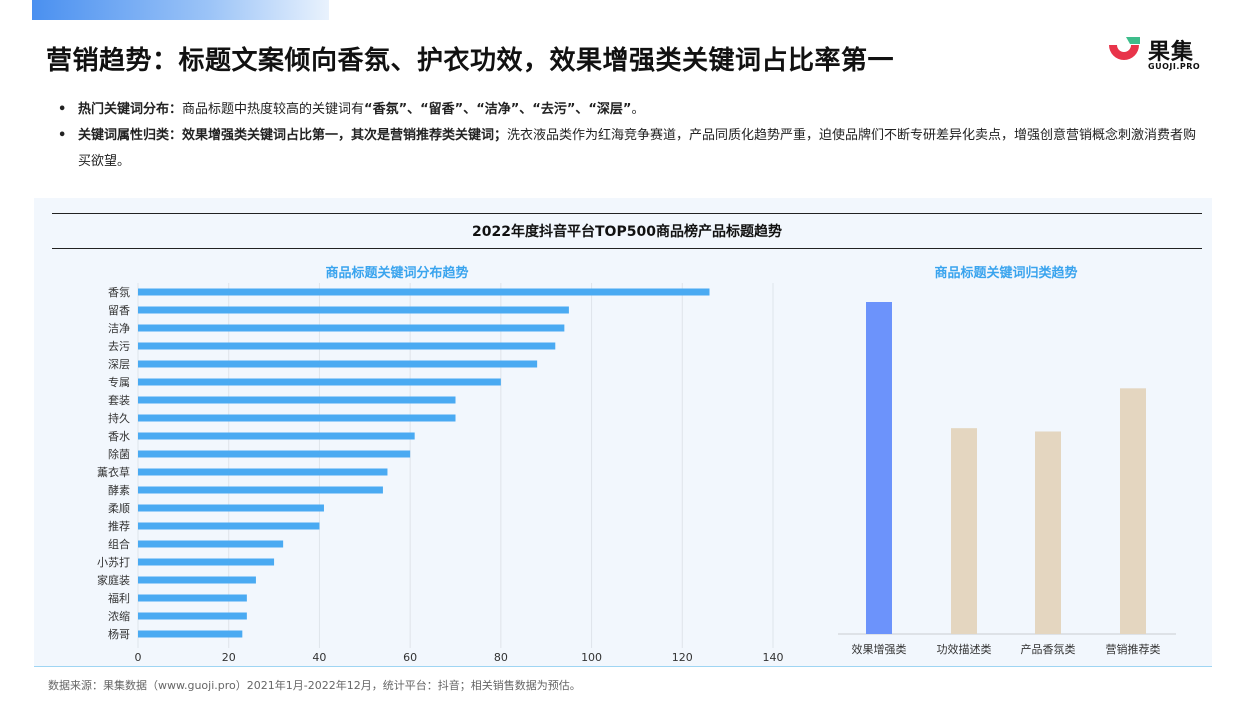 The height and width of the screenshot is (703, 1250). I want to click on y-category-label: 薰衣草, so click(113, 472).